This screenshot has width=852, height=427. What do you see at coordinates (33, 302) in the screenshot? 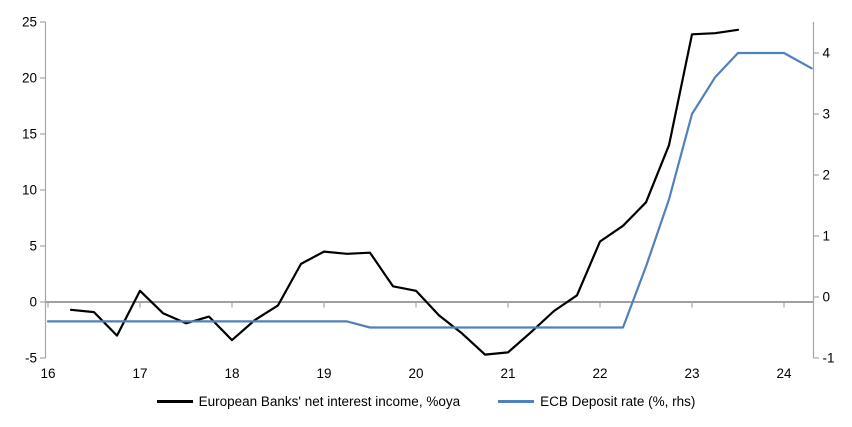
I see `y-axis-left-label: 0` at bounding box center [33, 302].